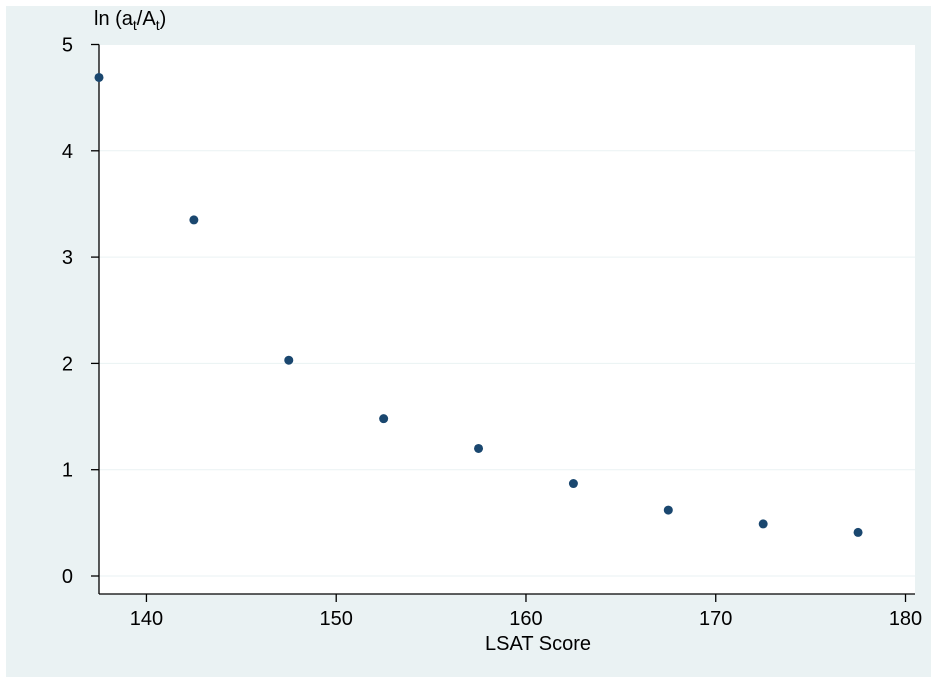 The image size is (931, 682). What do you see at coordinates (525, 619) in the screenshot?
I see `x-tick-label: 160` at bounding box center [525, 619].